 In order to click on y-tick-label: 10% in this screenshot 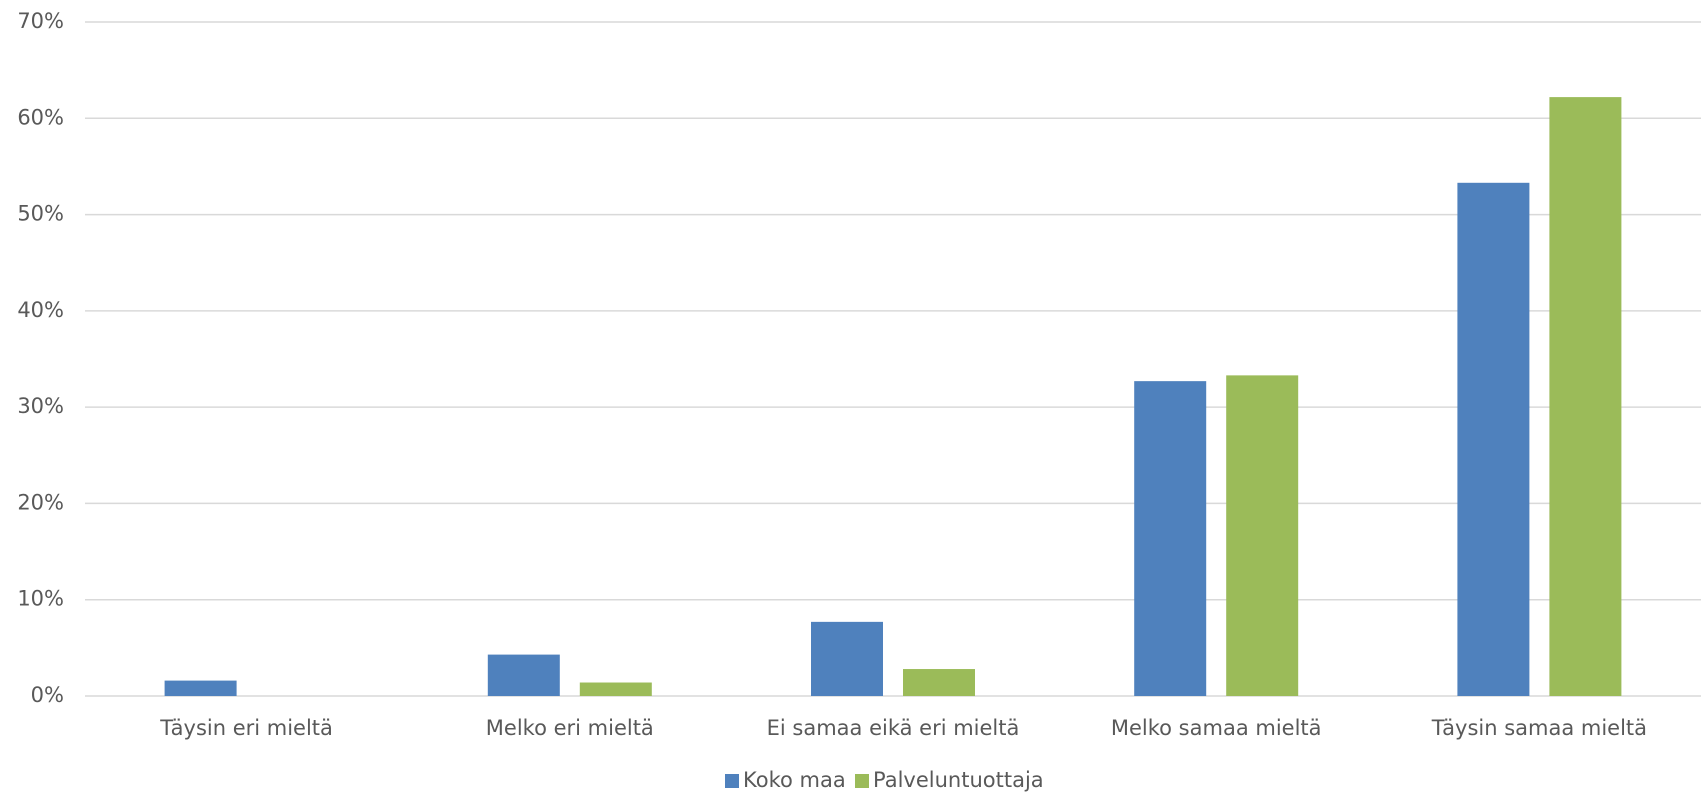, I will do `click(40, 599)`.